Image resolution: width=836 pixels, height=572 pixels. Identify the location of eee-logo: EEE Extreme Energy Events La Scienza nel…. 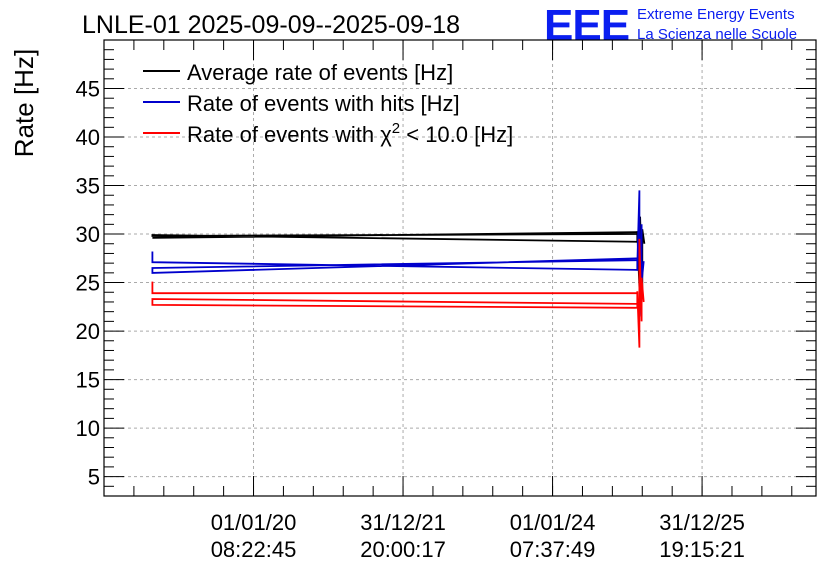
(670, 25).